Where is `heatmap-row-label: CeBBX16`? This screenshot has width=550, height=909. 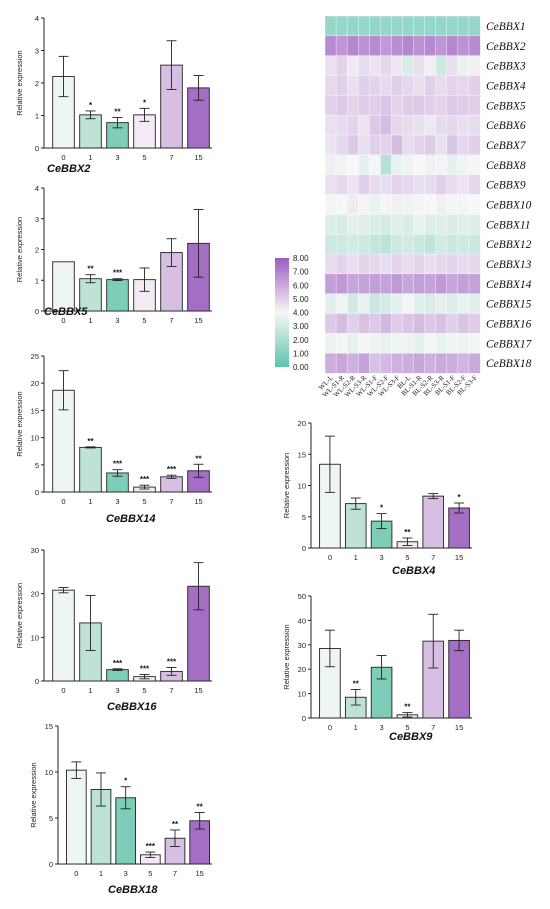
heatmap-row-label: CeBBX16 is located at coordinates (509, 324).